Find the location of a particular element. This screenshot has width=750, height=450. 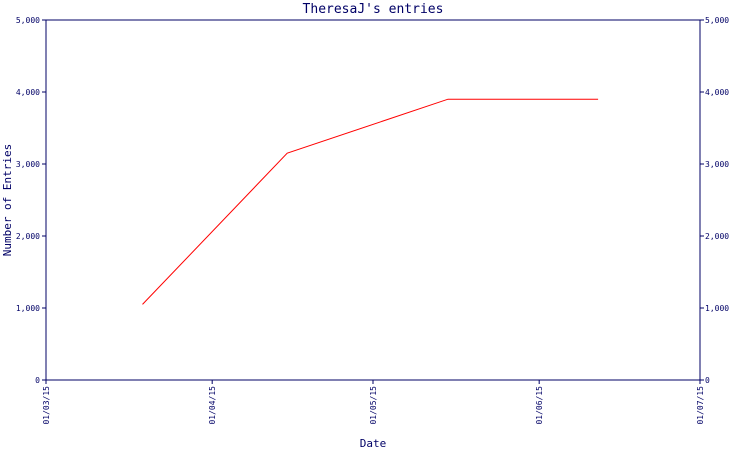

y-axis-label: Number of Entries is located at coordinates (7, 200).